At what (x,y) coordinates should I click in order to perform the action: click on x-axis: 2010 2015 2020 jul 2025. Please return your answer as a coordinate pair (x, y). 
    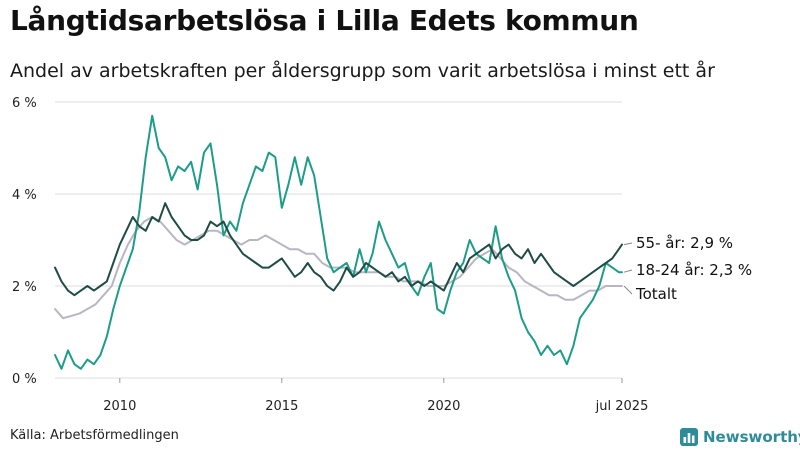
    Looking at the image, I should click on (375, 396).